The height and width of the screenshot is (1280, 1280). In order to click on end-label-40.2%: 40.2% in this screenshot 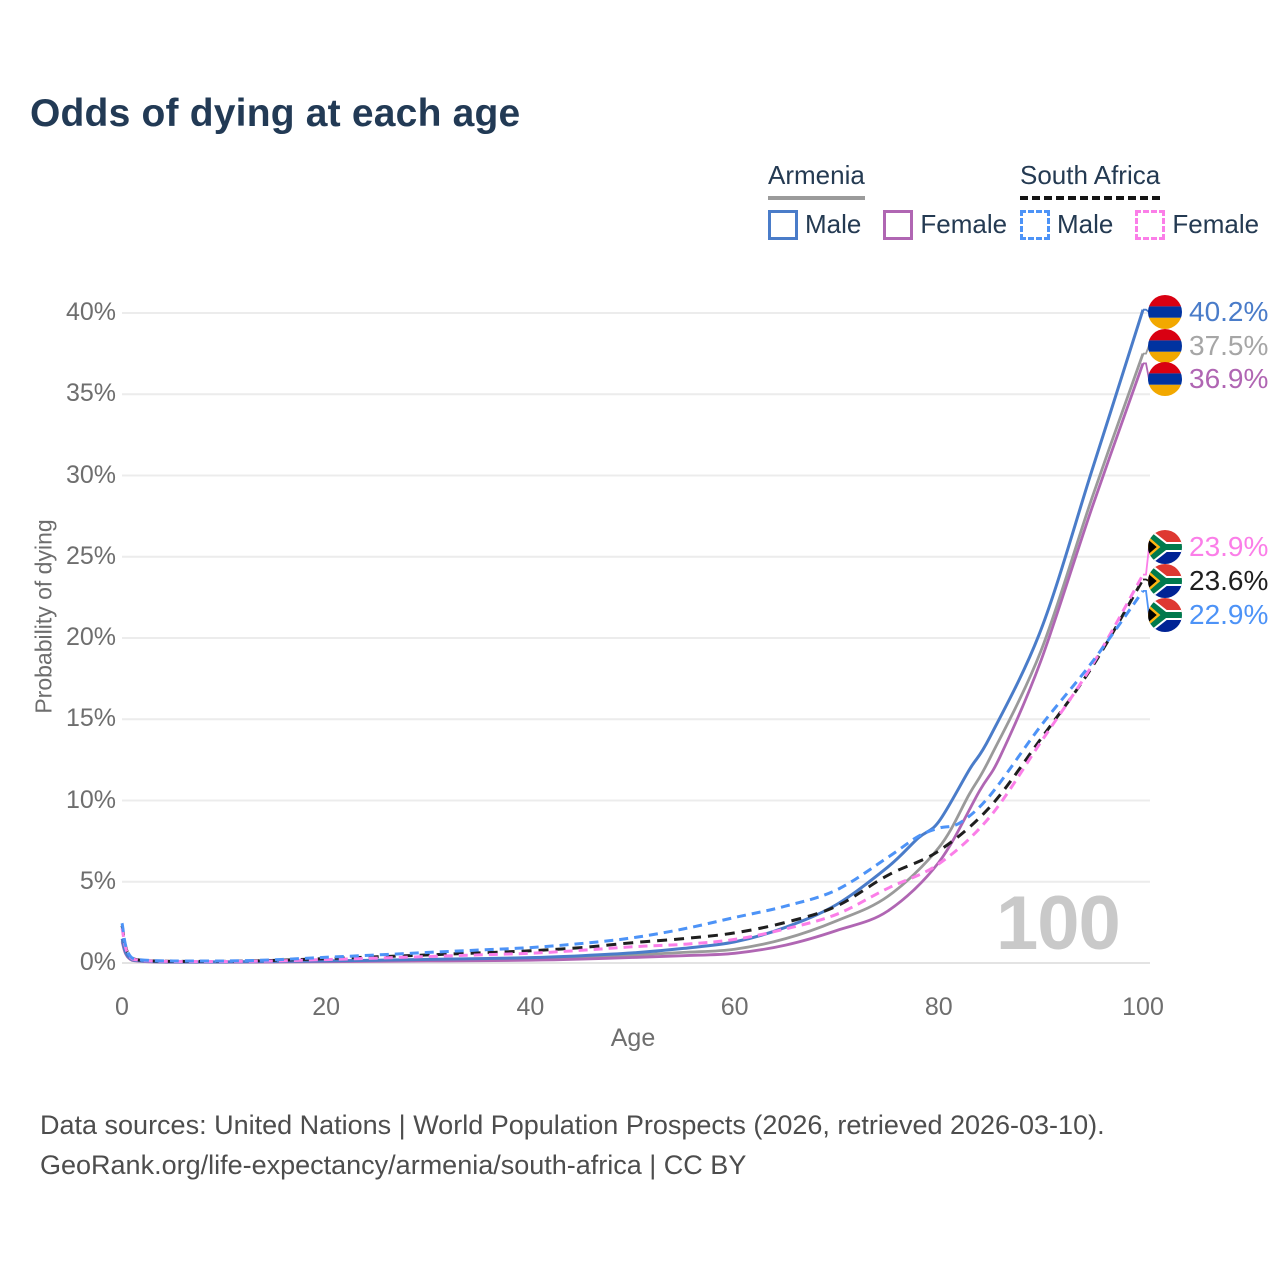, I will do `click(1208, 312)`.